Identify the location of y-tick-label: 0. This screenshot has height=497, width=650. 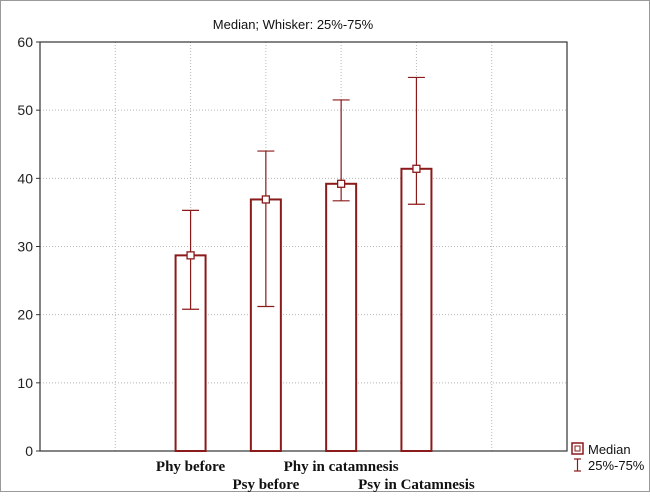
(29, 451).